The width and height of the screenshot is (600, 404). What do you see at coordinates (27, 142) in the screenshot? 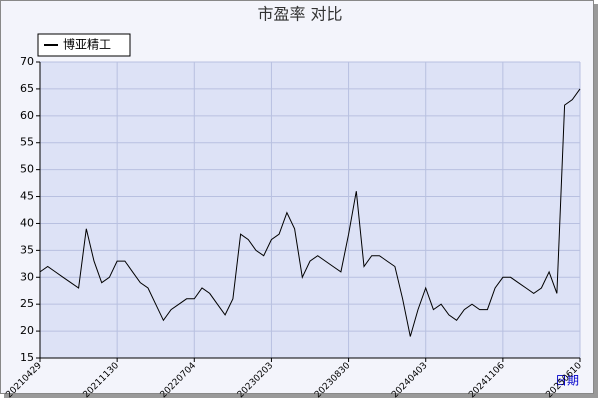
I see `y-tick-label: 55` at bounding box center [27, 142].